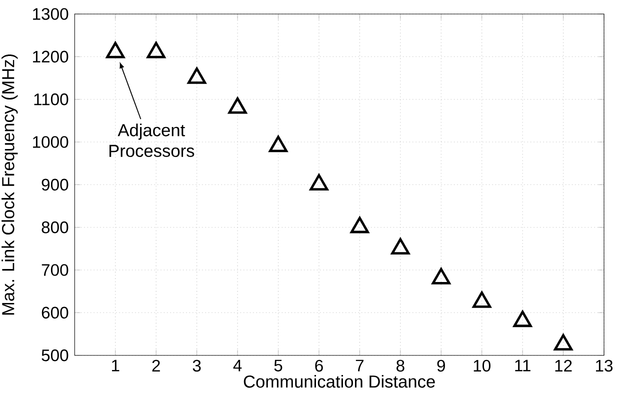  Describe the element at coordinates (339, 381) in the screenshot. I see `x-axis-title: Communication Distance` at that location.